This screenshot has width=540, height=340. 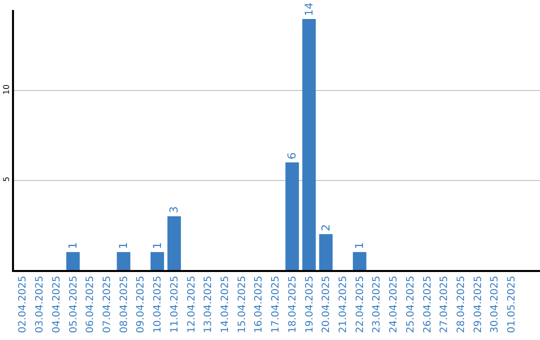 What do you see at coordinates (276, 305) in the screenshot?
I see `x-tick-label: 17.04.2025` at bounding box center [276, 305].